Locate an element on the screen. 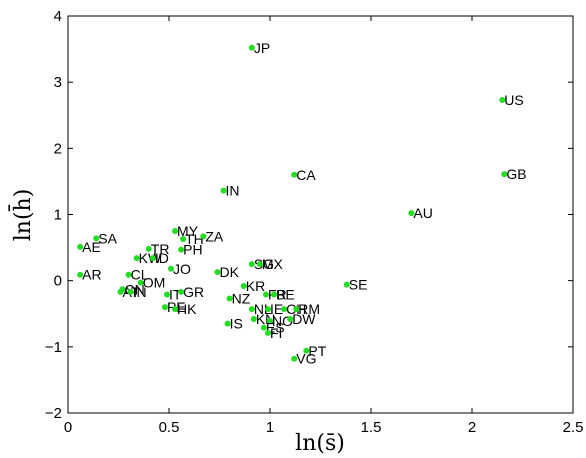  point-label: IS is located at coordinates (236, 324).